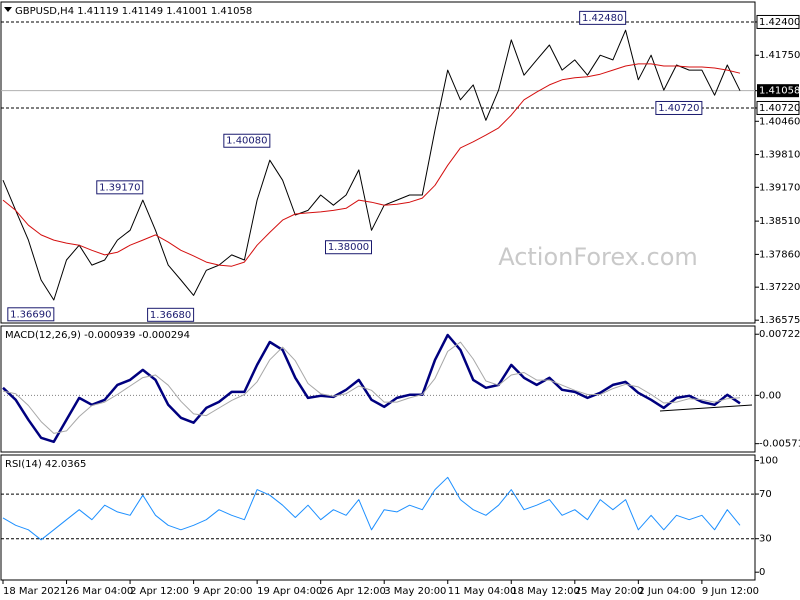 This screenshot has height=600, width=800. I want to click on y-tick-label: 1.42400, so click(779, 22).